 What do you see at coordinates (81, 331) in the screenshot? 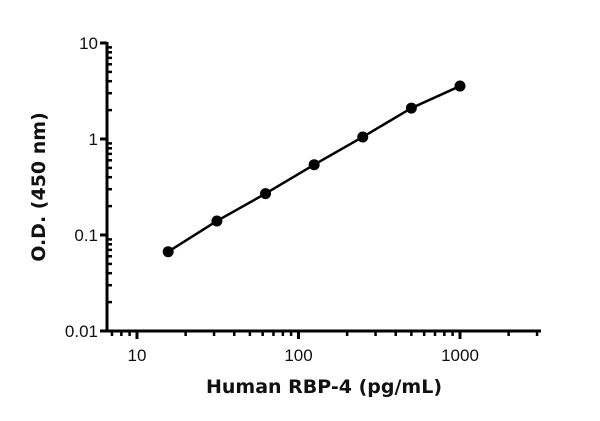
I see `y-tick-label: 0.01` at bounding box center [81, 331].